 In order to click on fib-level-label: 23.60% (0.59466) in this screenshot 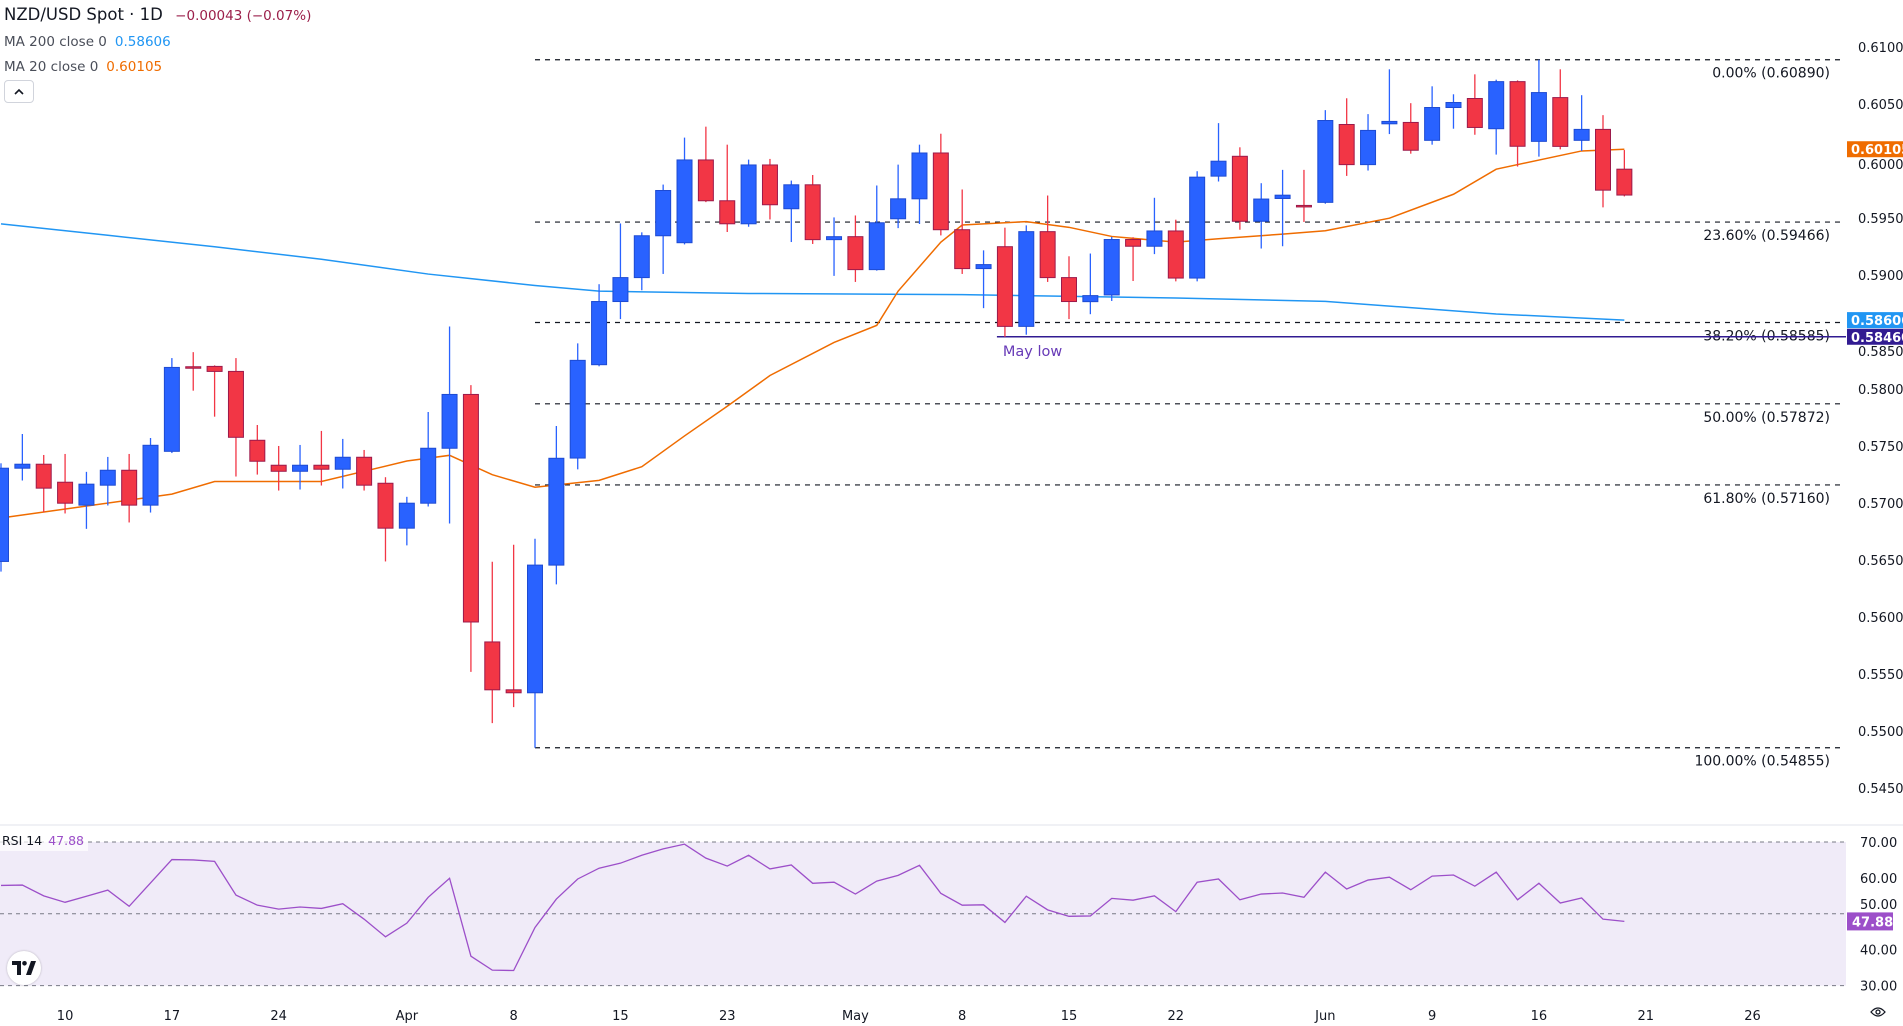, I will do `click(1766, 236)`.